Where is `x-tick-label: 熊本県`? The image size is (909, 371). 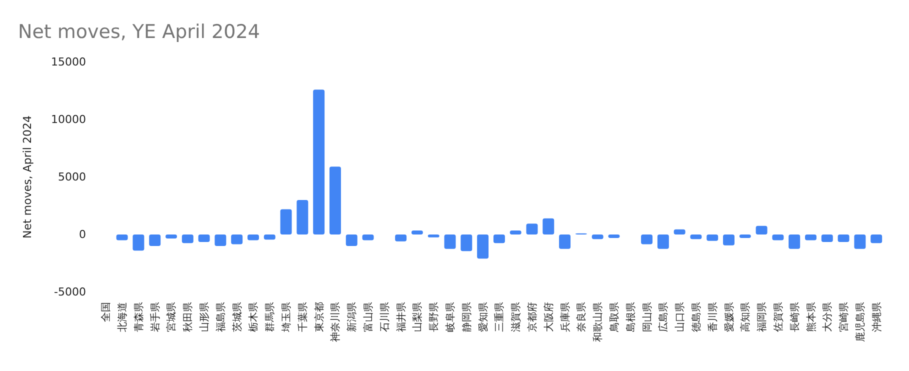
x-tick-label: 熊本県 is located at coordinates (811, 317).